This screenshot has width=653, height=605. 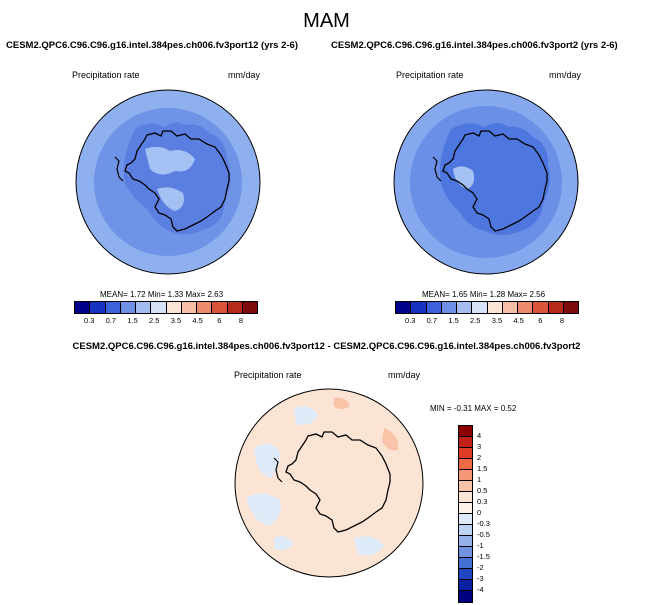 I want to click on diff-colorbar-ticks: 4 3 2 1.5 1 0.5 0.3 0 -0.3 -0.5 -1 -1.5 -2 -3 -4, so click(x=492, y=515).